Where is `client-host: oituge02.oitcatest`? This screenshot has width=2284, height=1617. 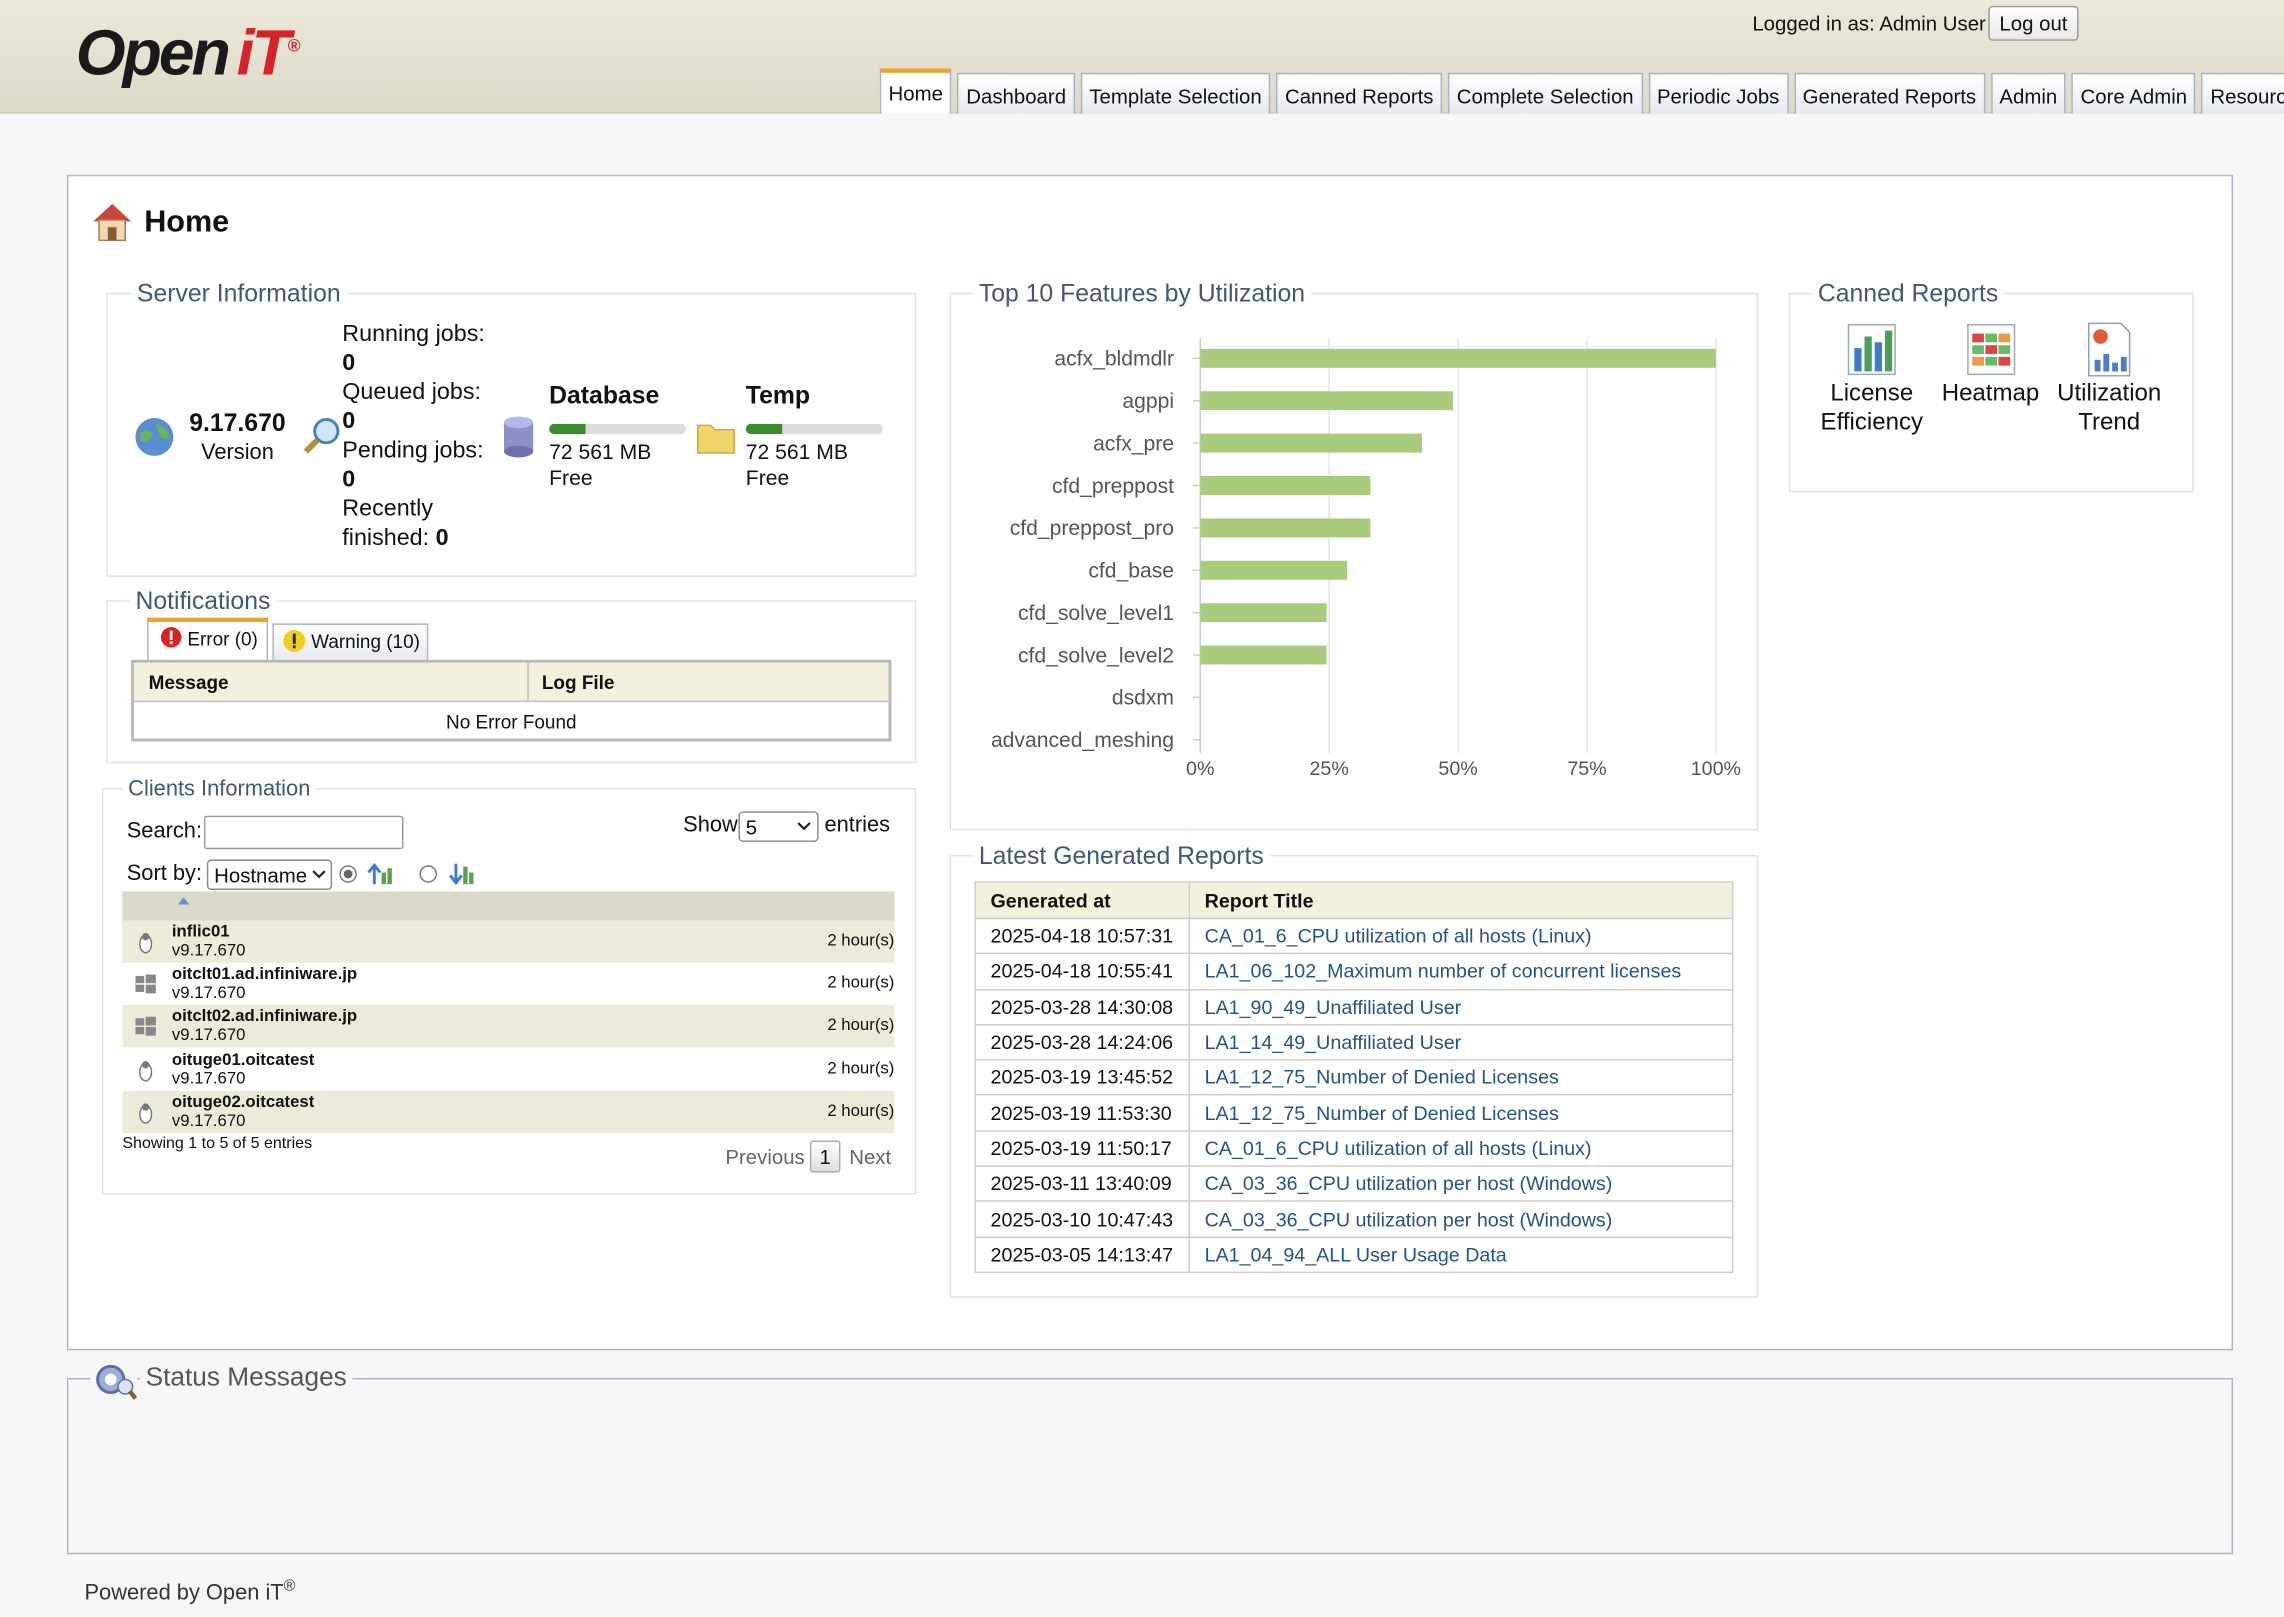
client-host: oituge02.oitcatest is located at coordinates (243, 1102).